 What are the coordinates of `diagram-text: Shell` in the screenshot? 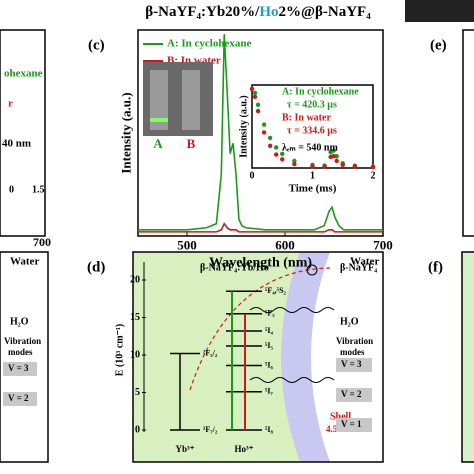 It's located at (340, 416).